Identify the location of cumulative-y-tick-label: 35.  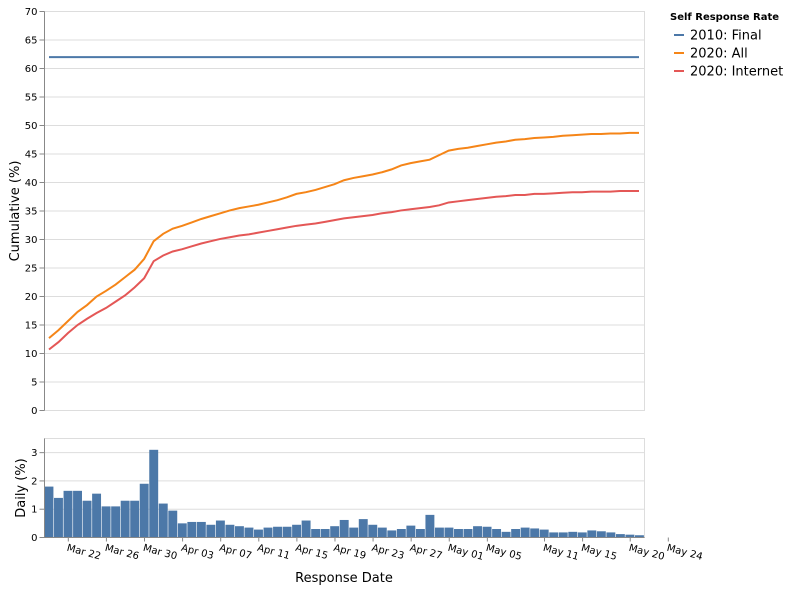
(31, 212).